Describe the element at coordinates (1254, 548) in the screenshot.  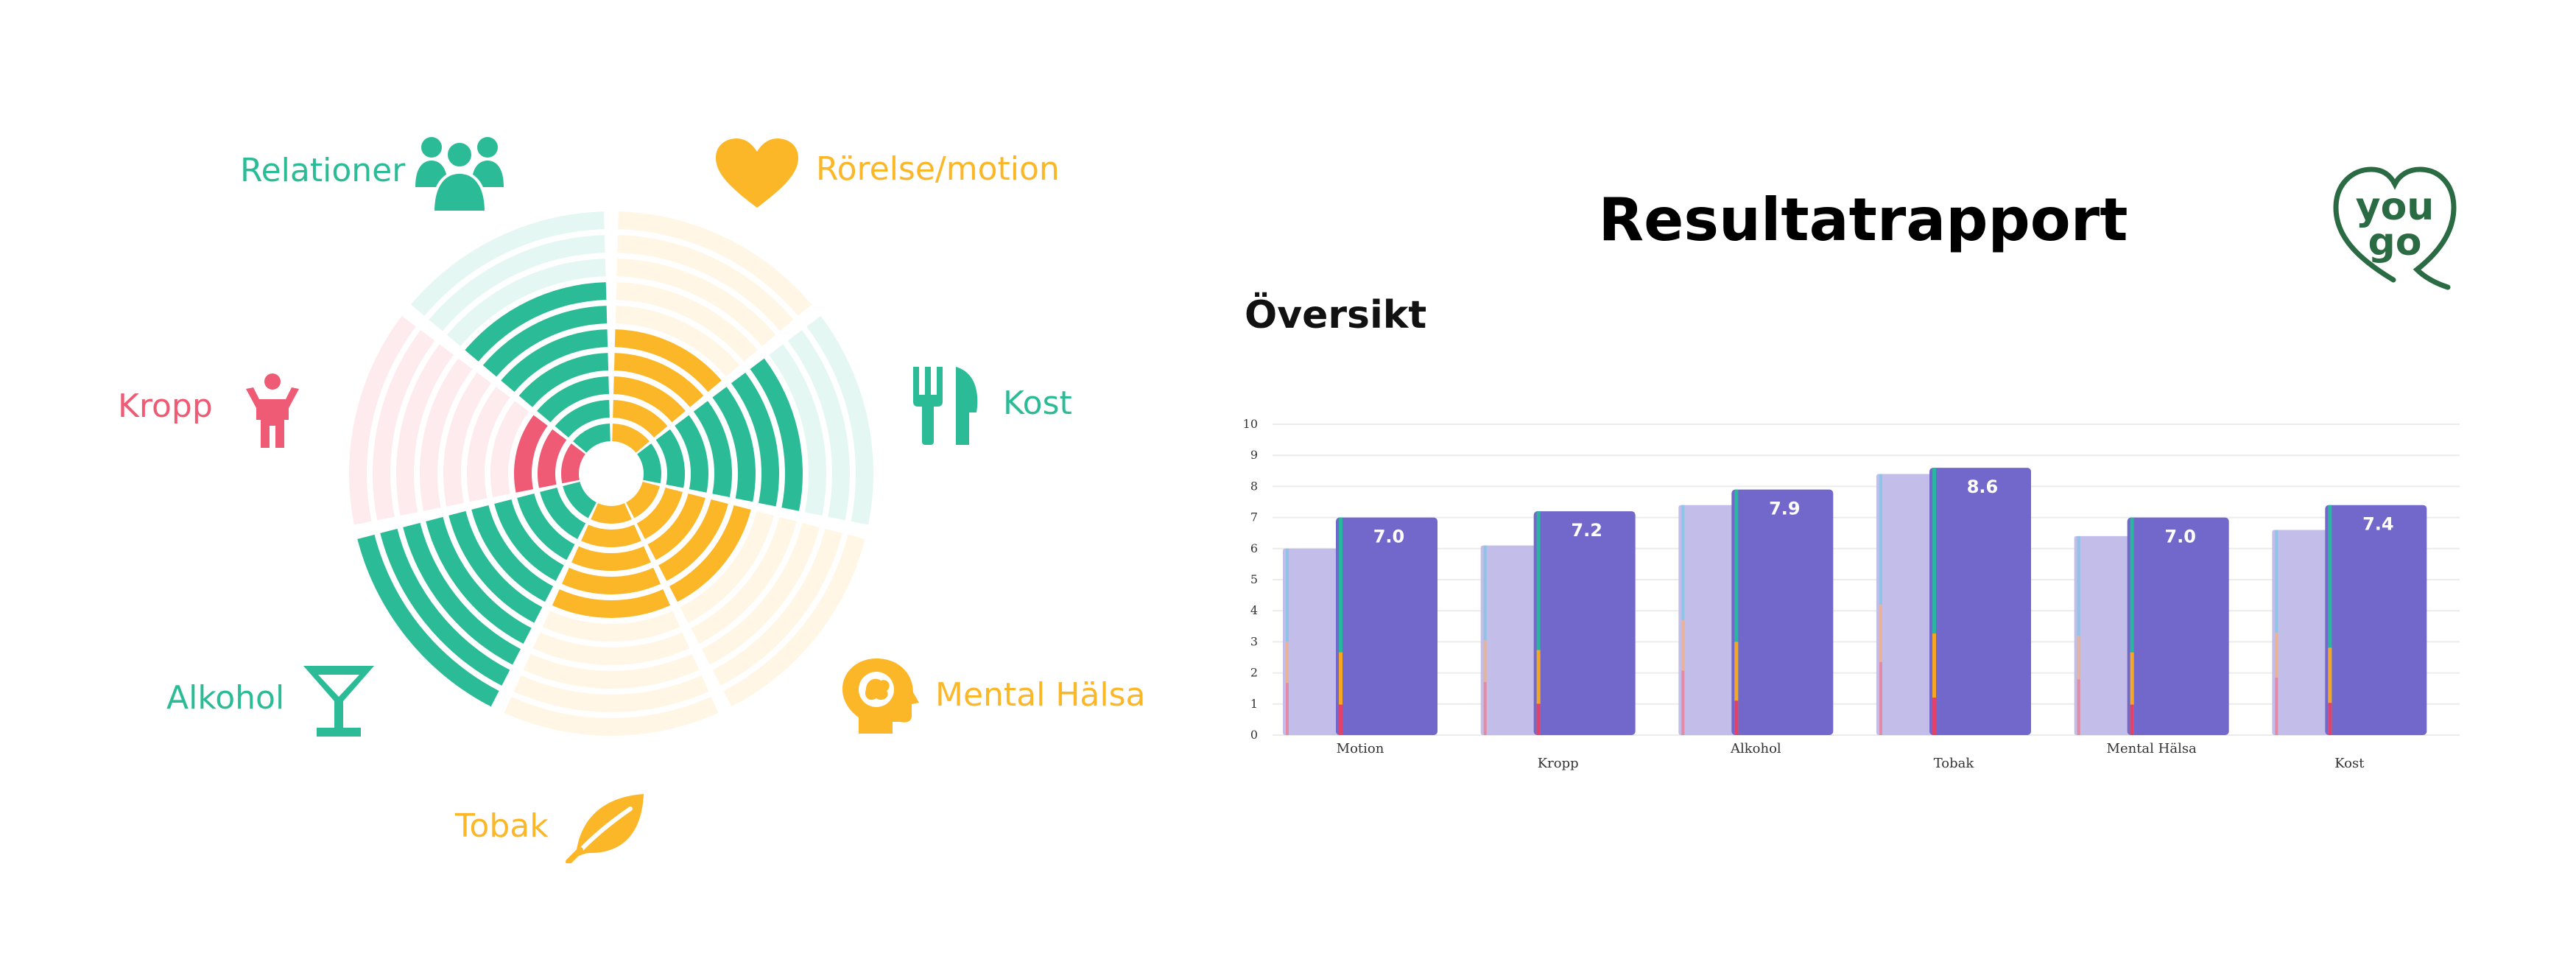
I see `y-tick-label: 6` at that location.